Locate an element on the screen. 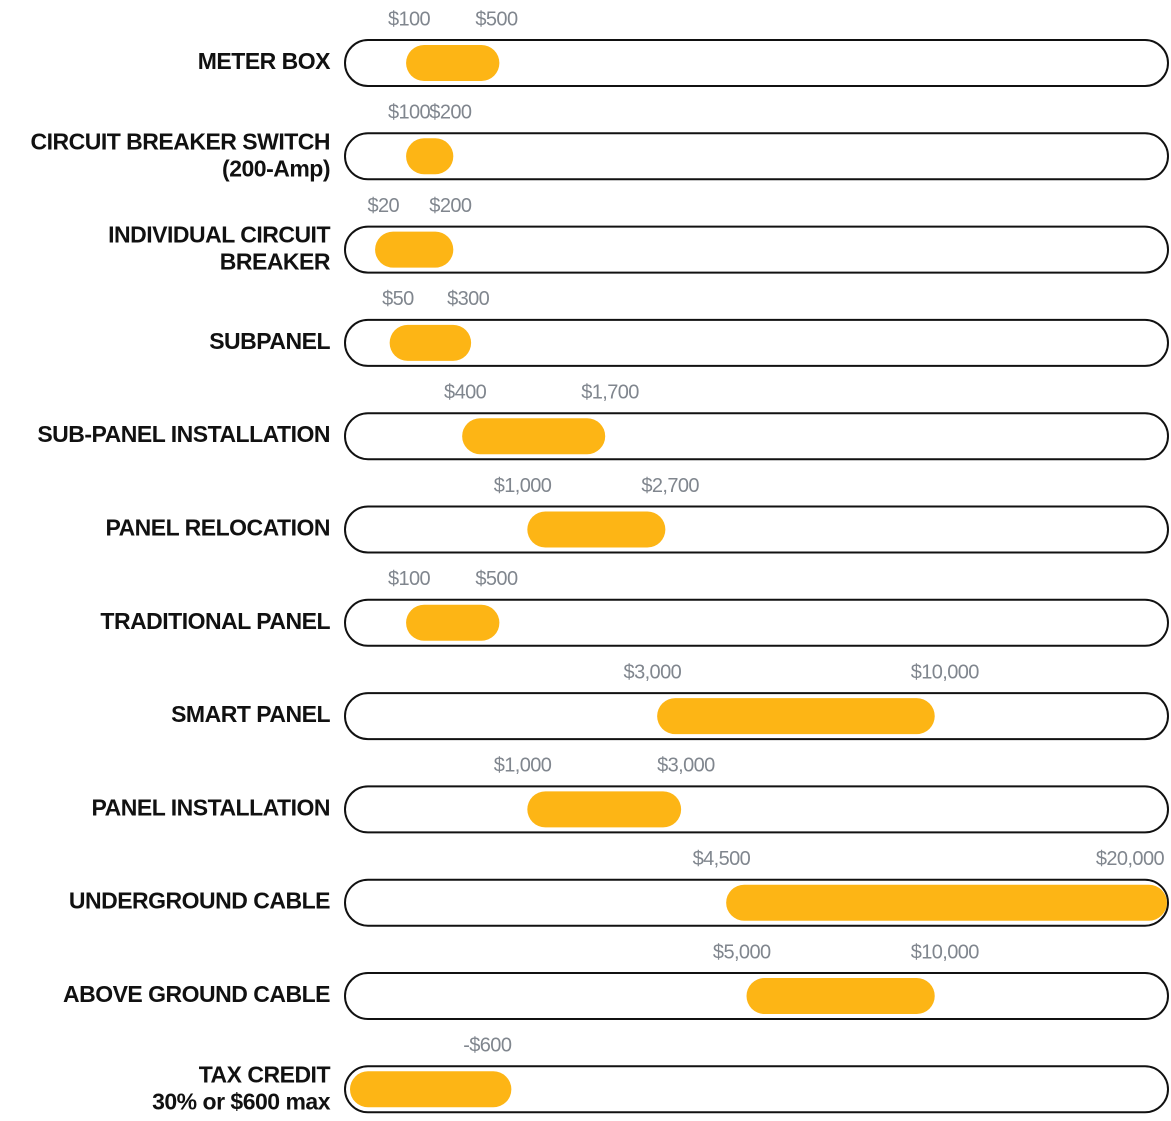  category-line: UNDERGROUND CABLE is located at coordinates (199, 901).